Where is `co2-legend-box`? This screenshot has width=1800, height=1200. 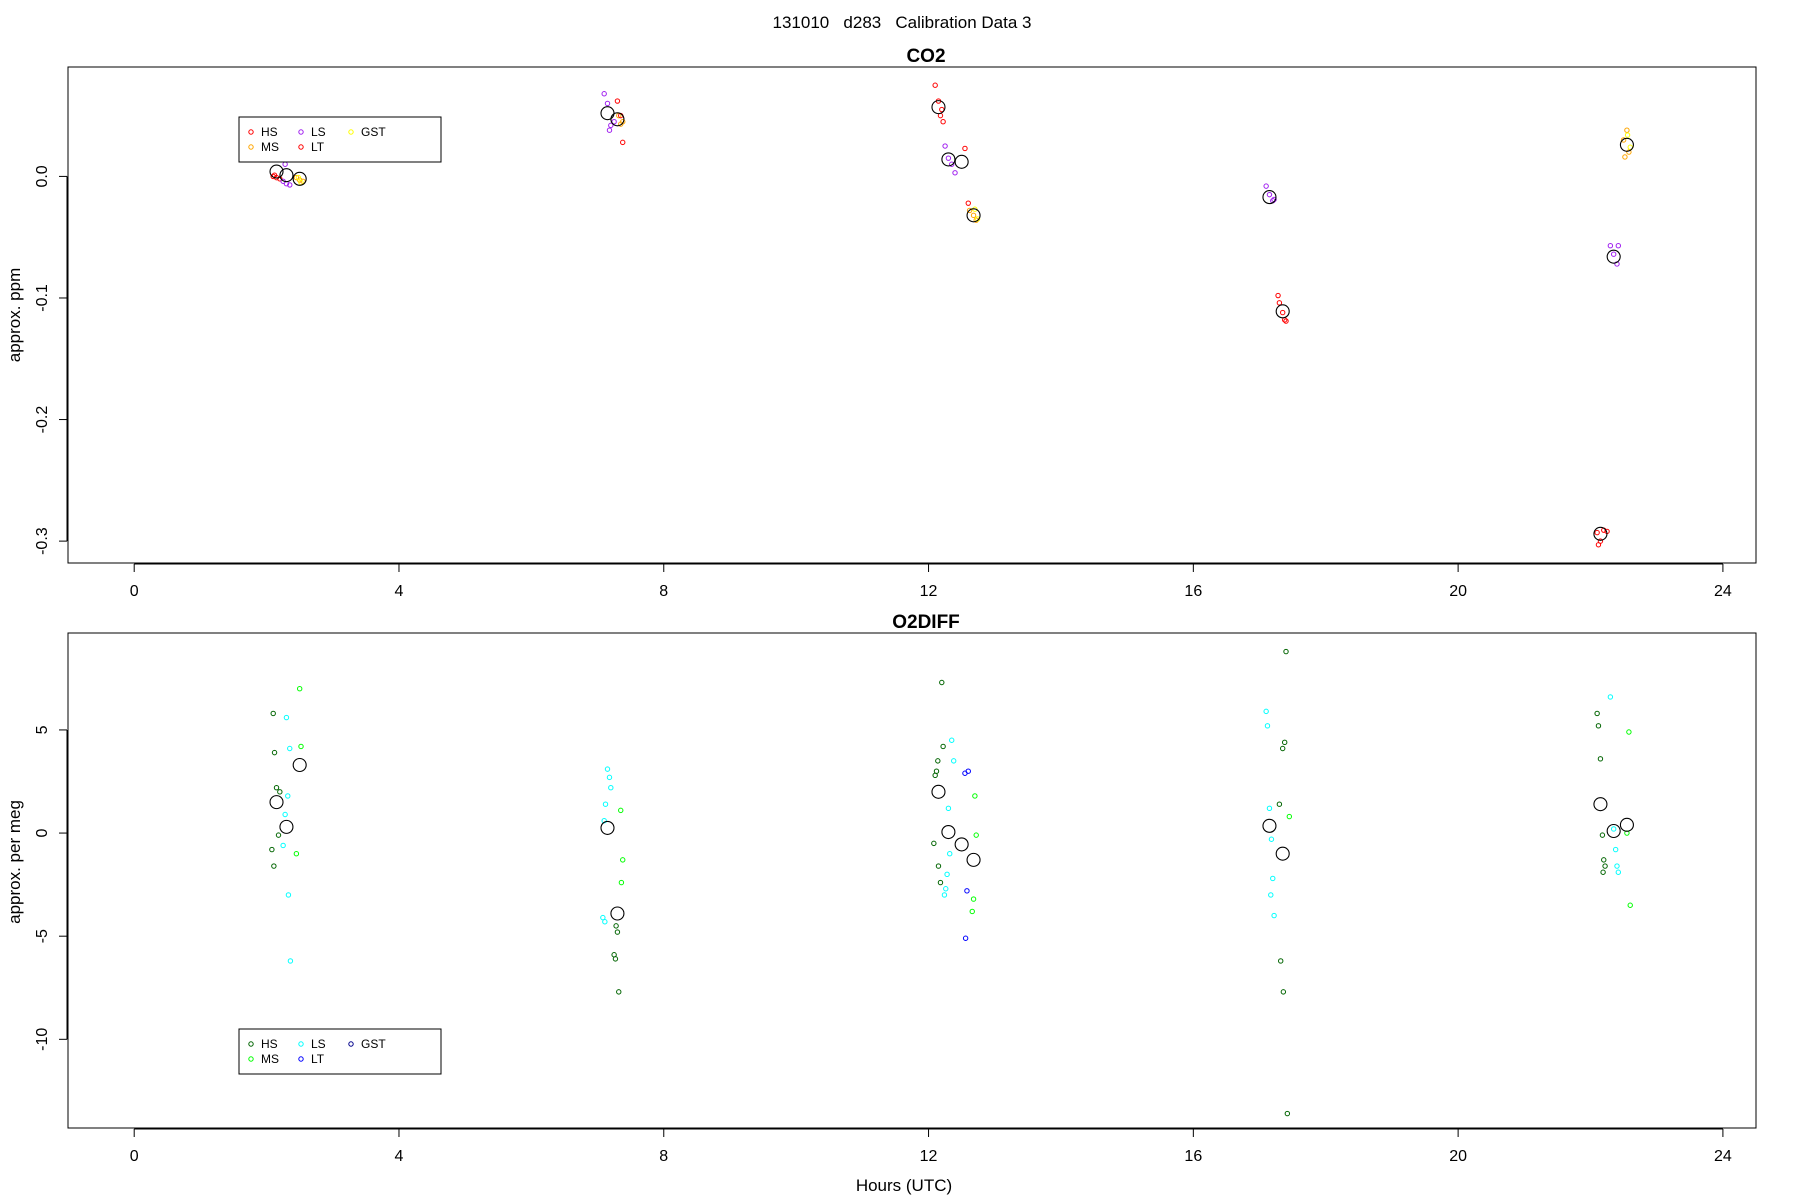 co2-legend-box is located at coordinates (340, 139).